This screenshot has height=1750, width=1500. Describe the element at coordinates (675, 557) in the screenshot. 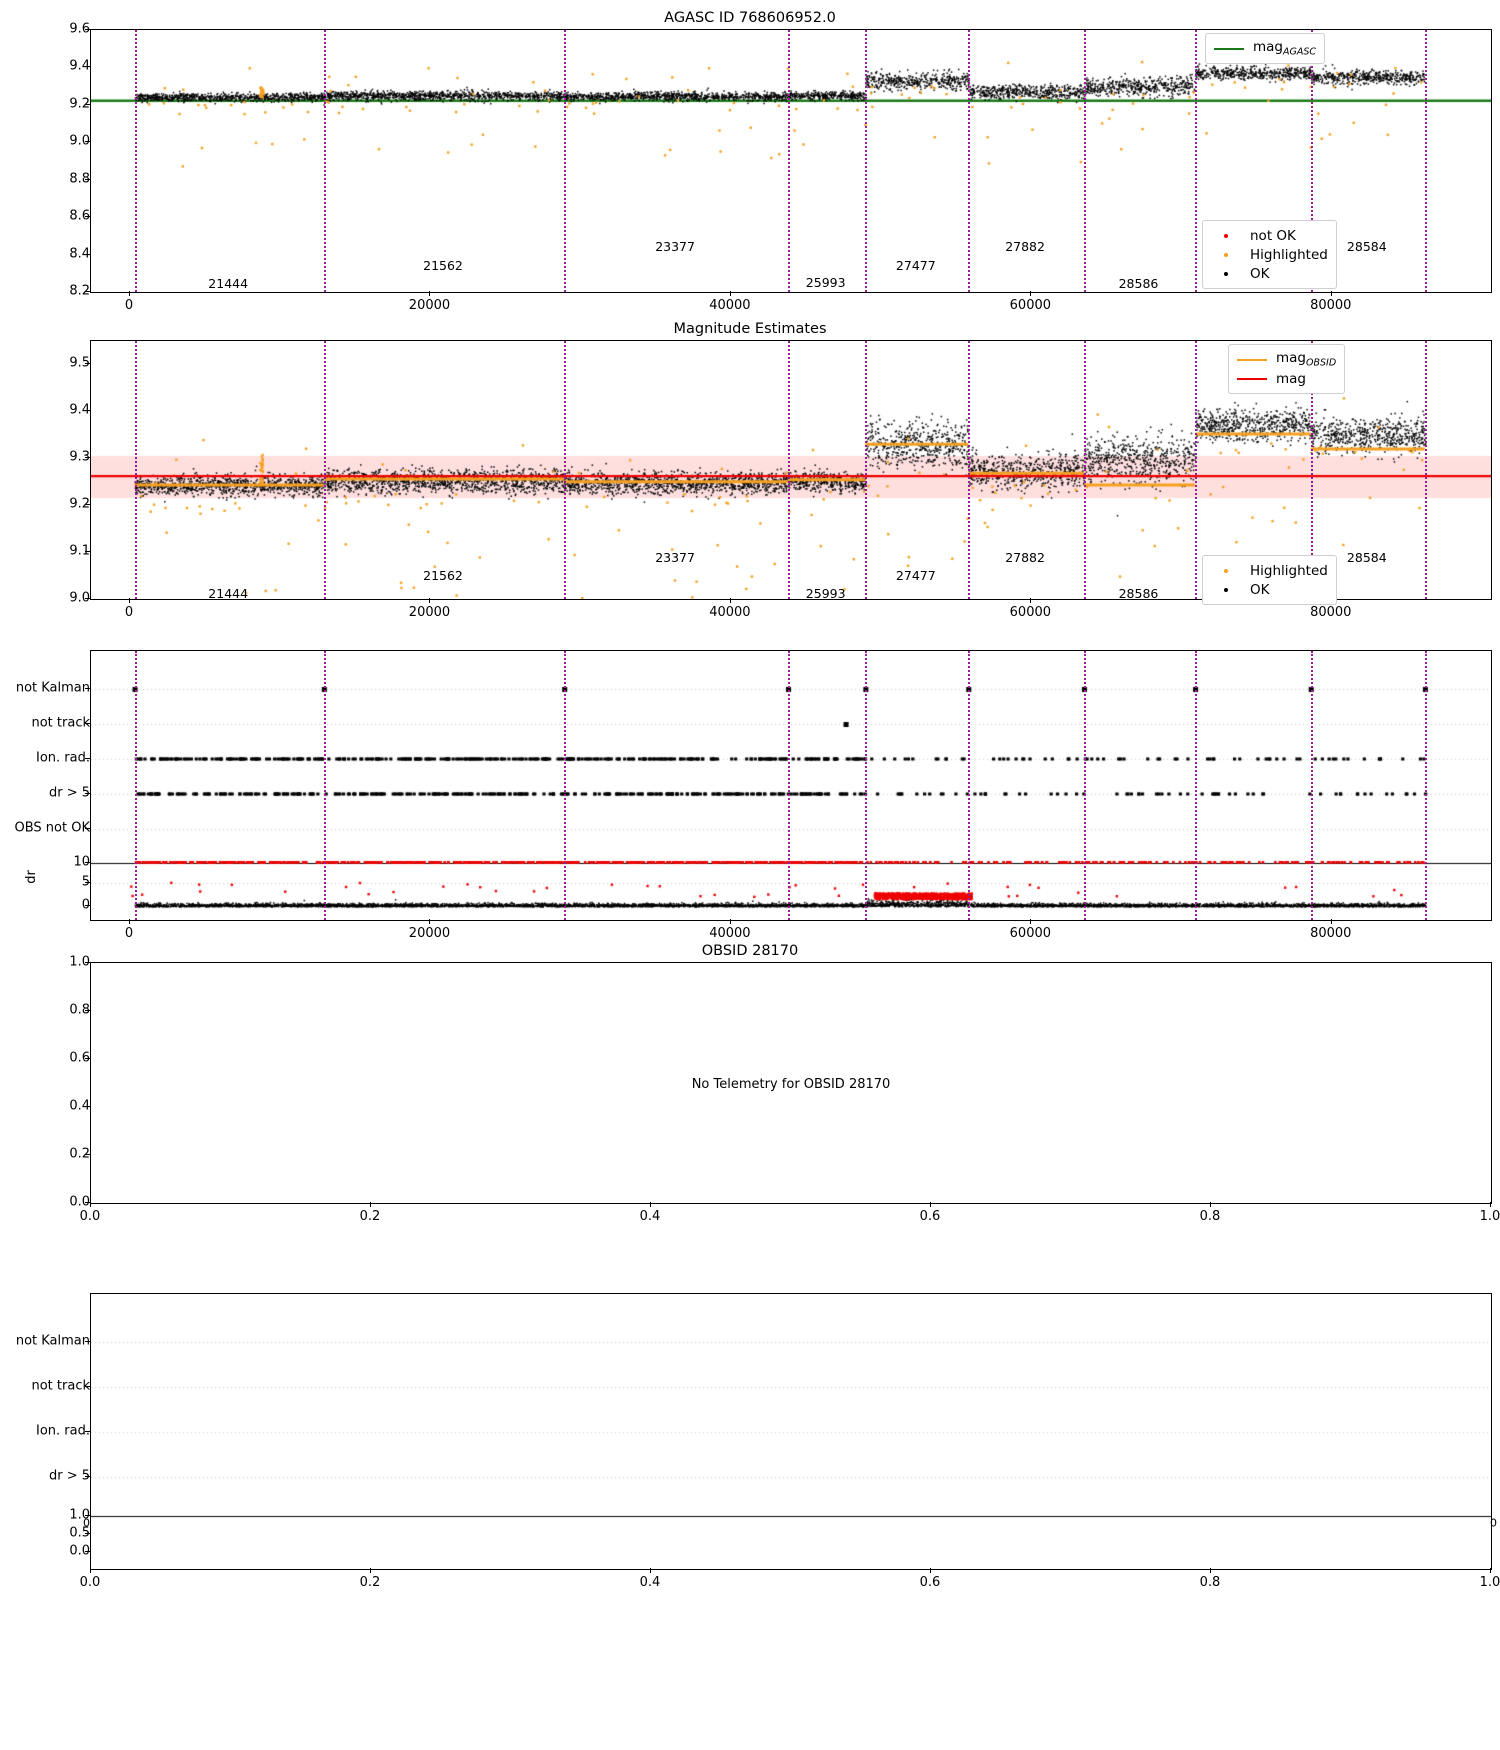

I see `obsid-label: 23377` at that location.